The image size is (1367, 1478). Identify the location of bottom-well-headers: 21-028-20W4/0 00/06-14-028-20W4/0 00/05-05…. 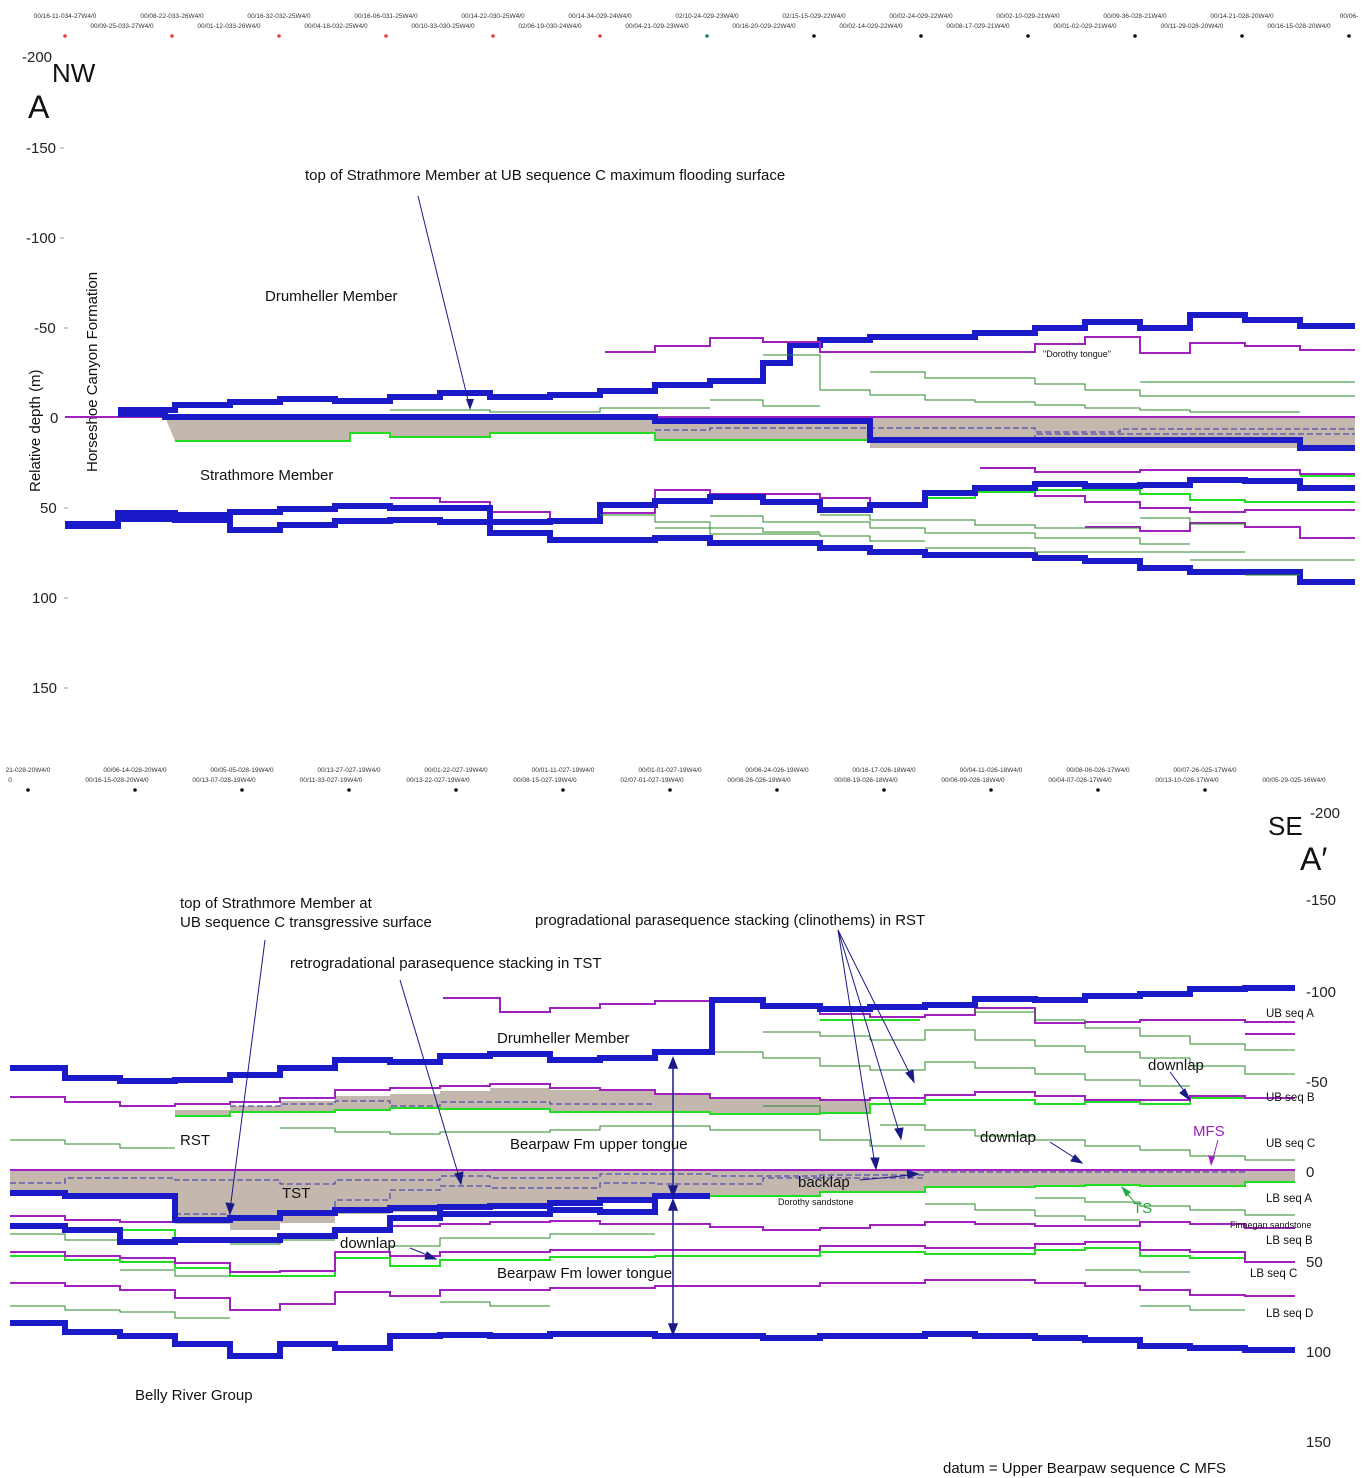
(666, 779).